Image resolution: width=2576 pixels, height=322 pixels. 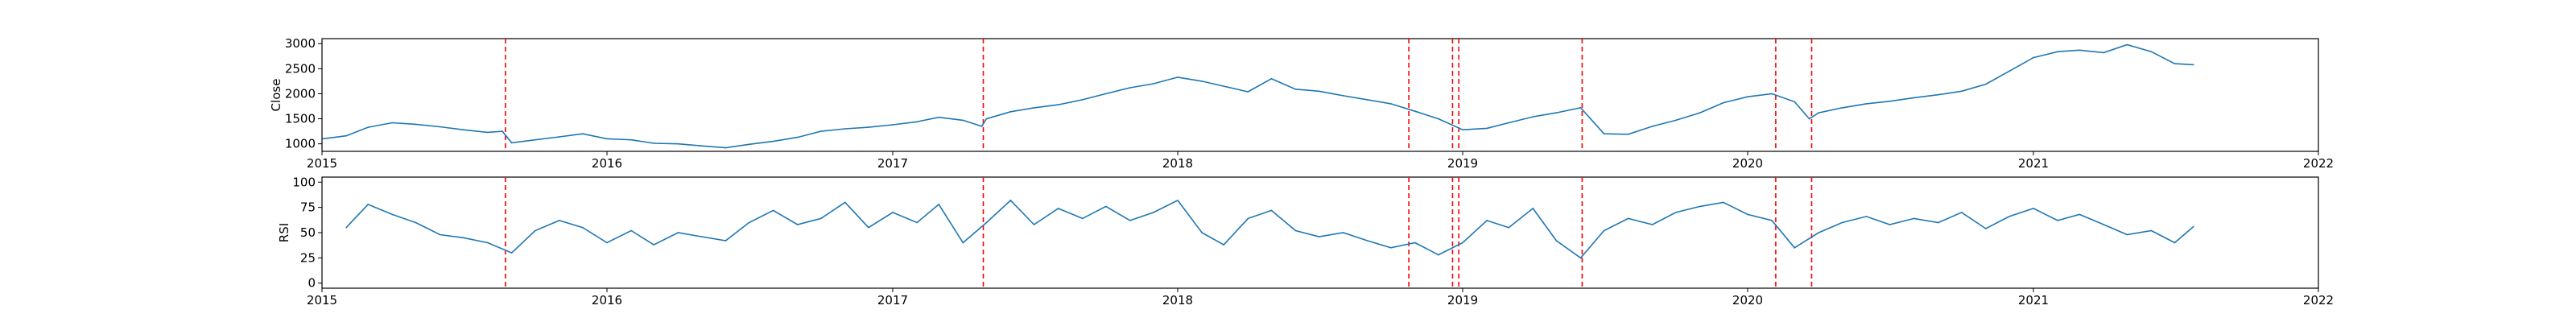 What do you see at coordinates (300, 93) in the screenshot?
I see `close-y-tick-label: 2000` at bounding box center [300, 93].